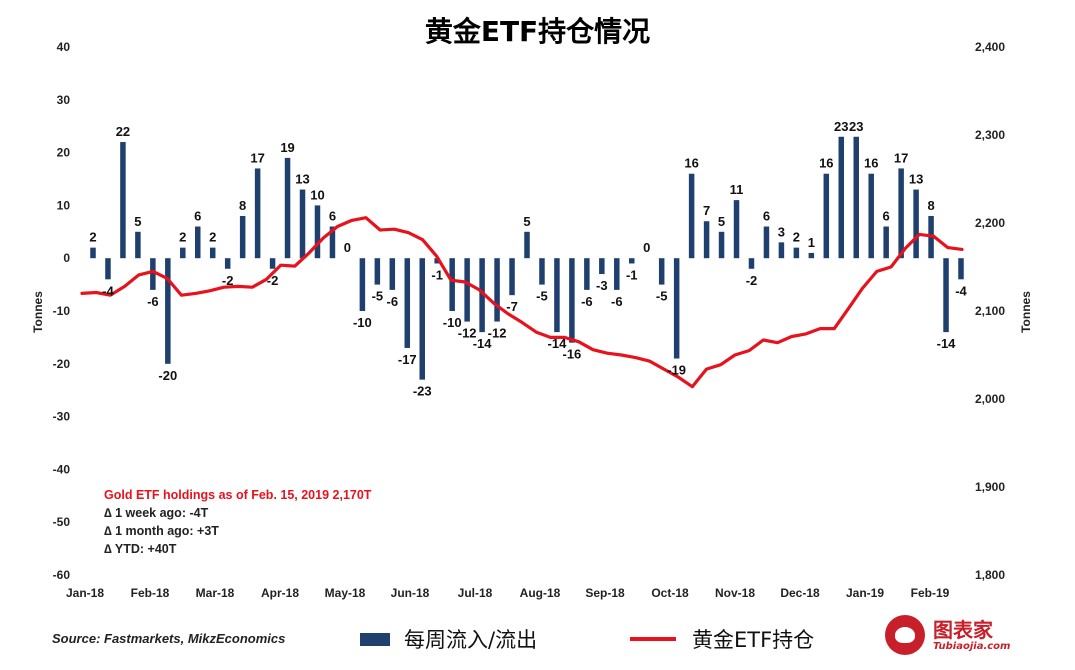 This screenshot has height=670, width=1075. What do you see at coordinates (1026, 312) in the screenshot?
I see `right-axis-label: Tonnes` at bounding box center [1026, 312].